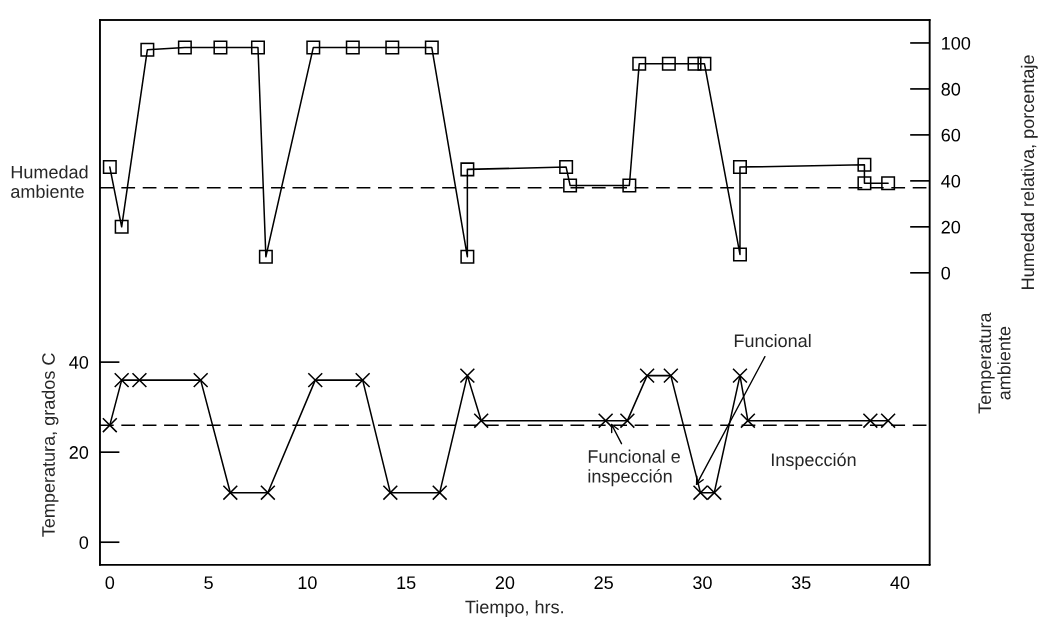  What do you see at coordinates (634, 468) in the screenshot?
I see `annotation: Funcional e inspección` at bounding box center [634, 468].